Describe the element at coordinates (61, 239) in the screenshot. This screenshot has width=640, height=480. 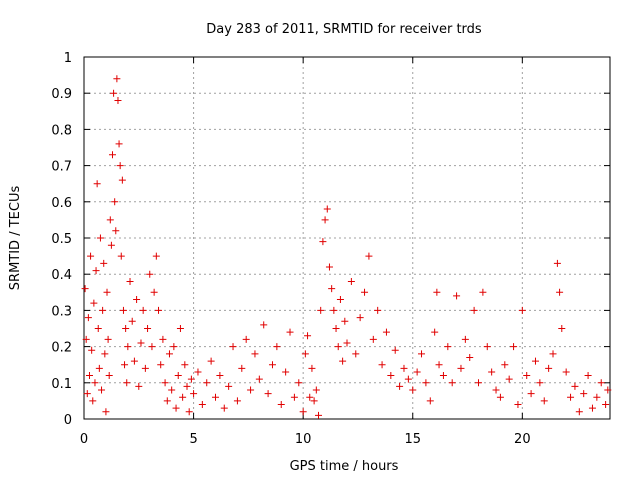
I see `y-tick-label: 0.5` at that location.